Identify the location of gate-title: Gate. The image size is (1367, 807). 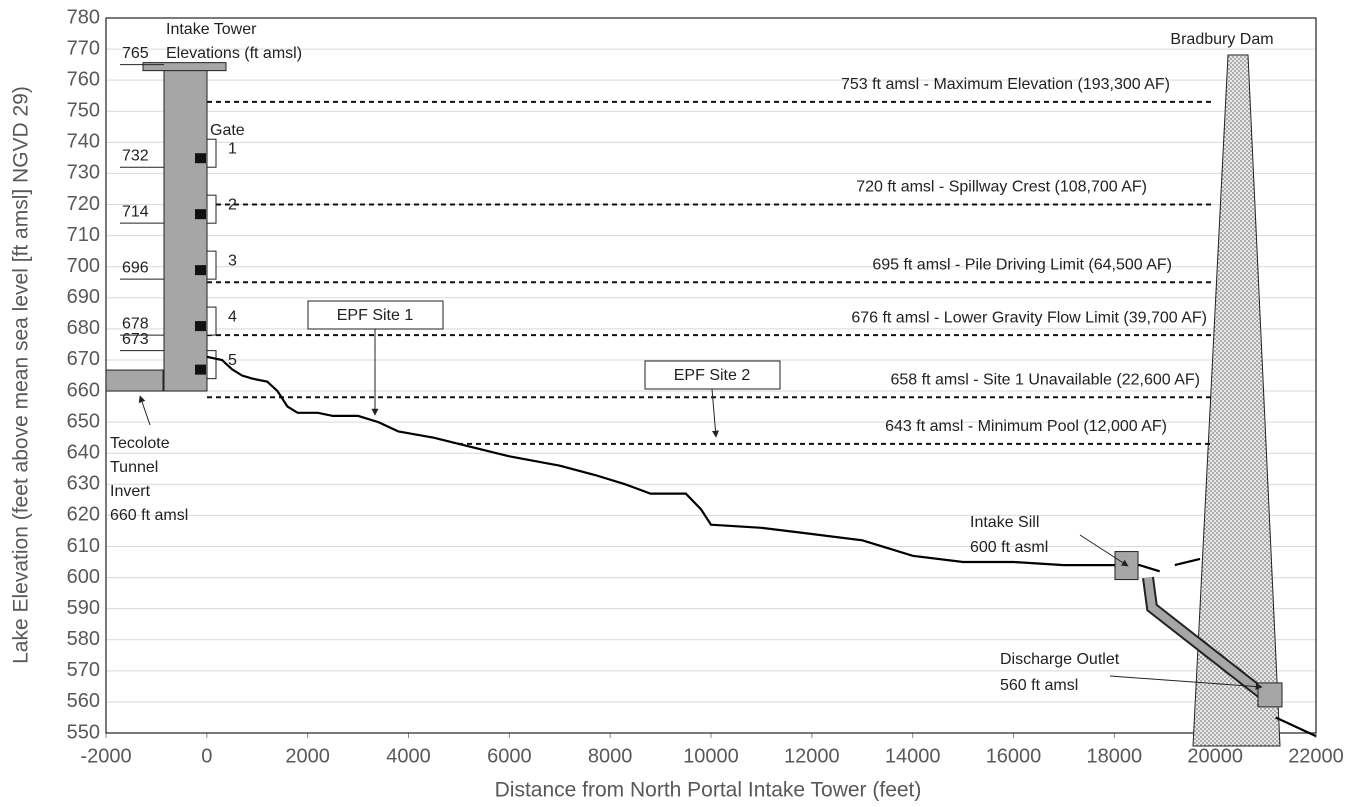
(227, 130).